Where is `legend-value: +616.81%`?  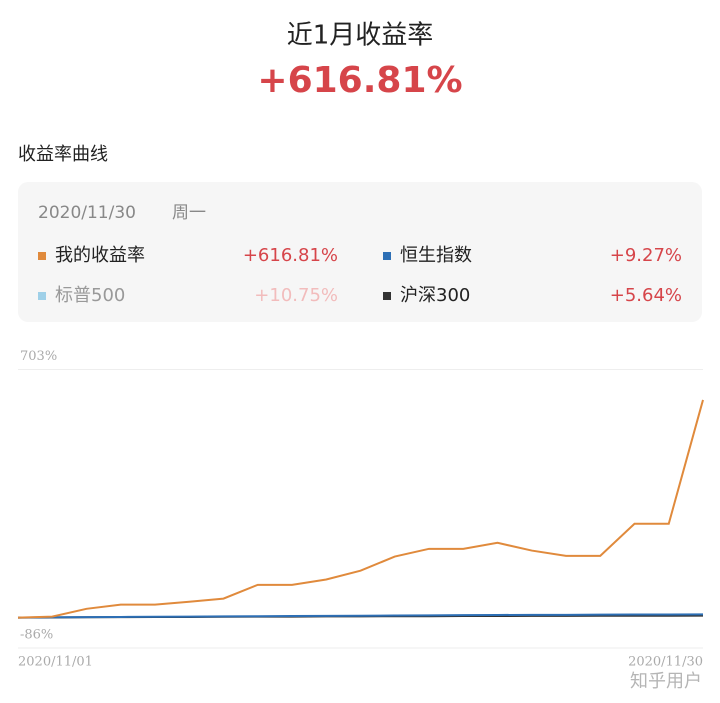
legend-value: +616.81% is located at coordinates (290, 255).